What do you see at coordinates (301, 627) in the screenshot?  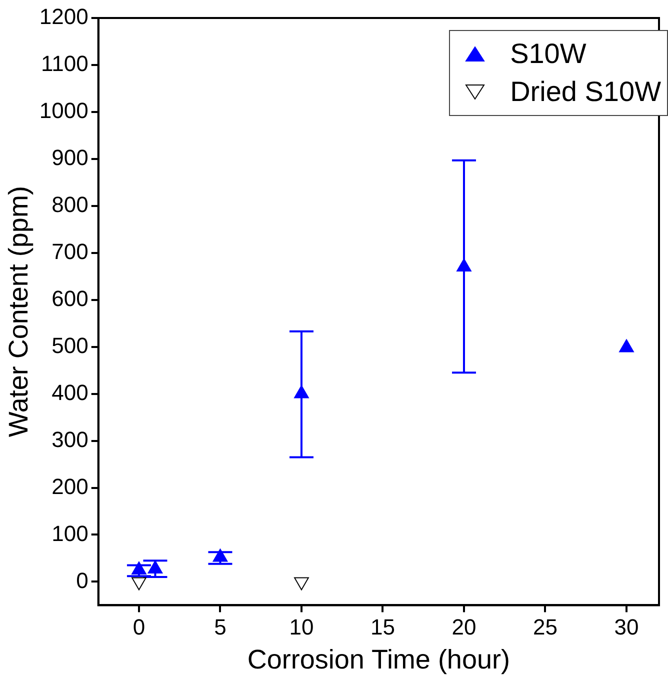 I see `x-tick-label: 10` at bounding box center [301, 627].